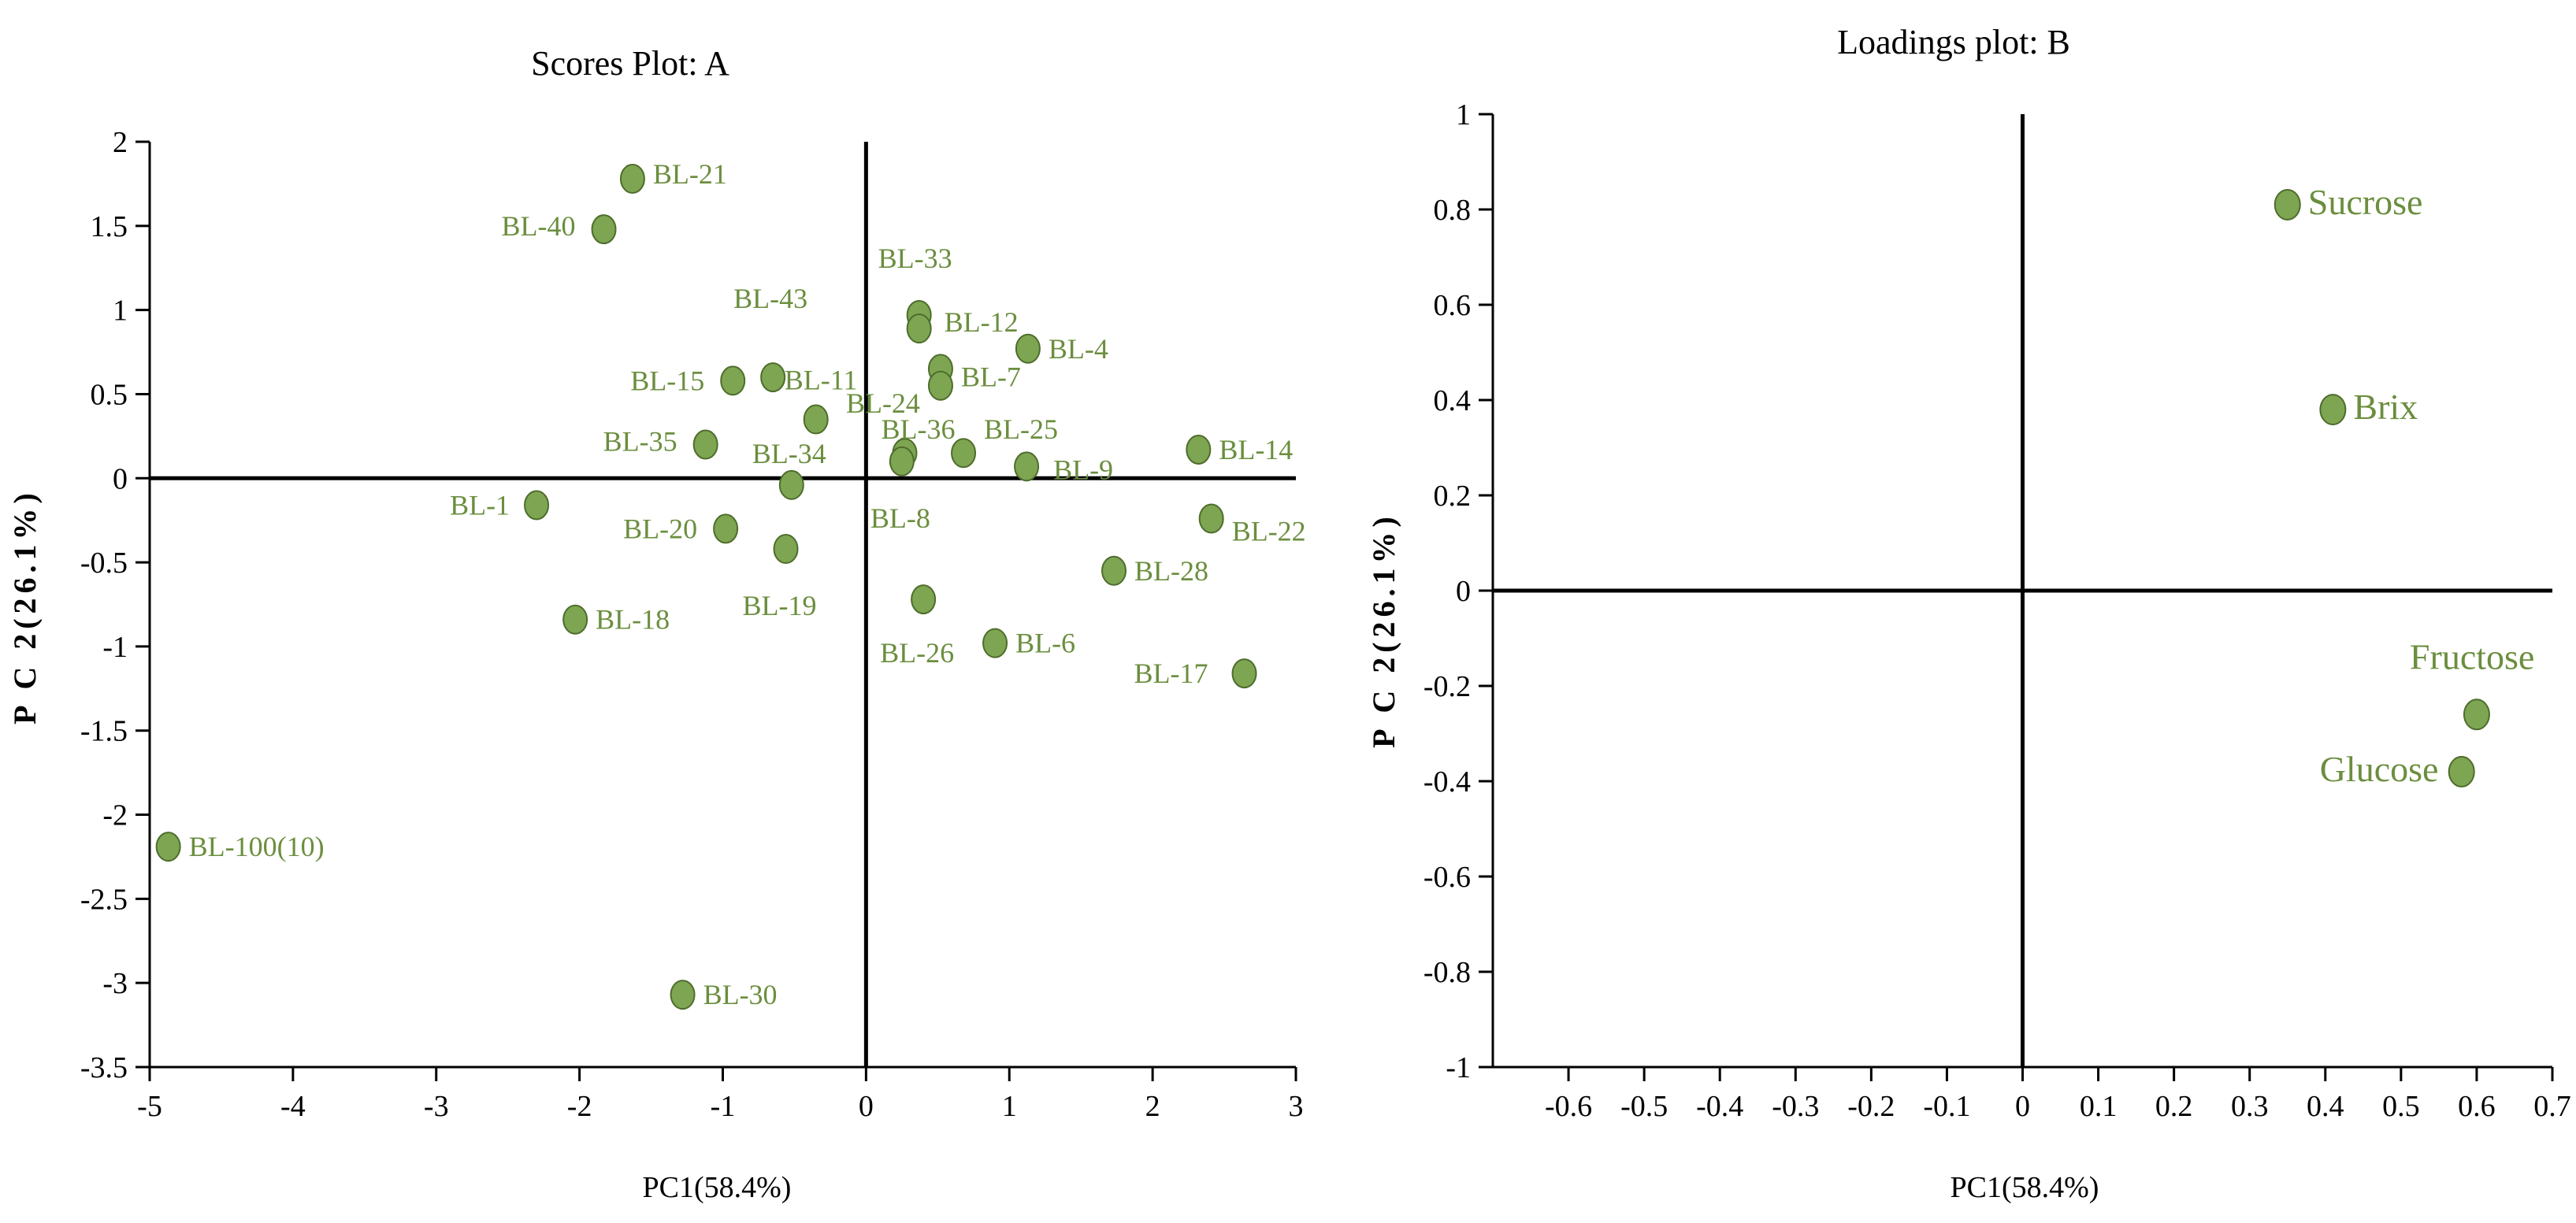  I want to click on scores-plot-ytick-label: 0, so click(120, 478).